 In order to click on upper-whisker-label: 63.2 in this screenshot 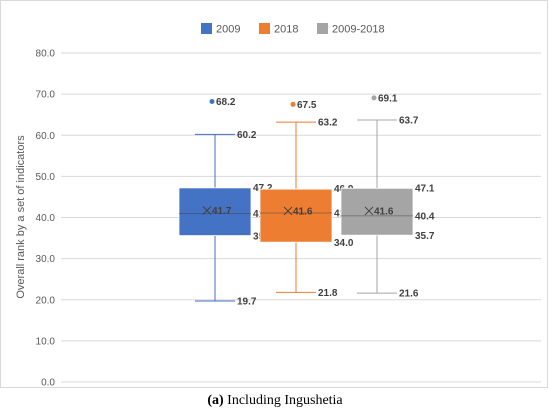, I will do `click(328, 123)`.